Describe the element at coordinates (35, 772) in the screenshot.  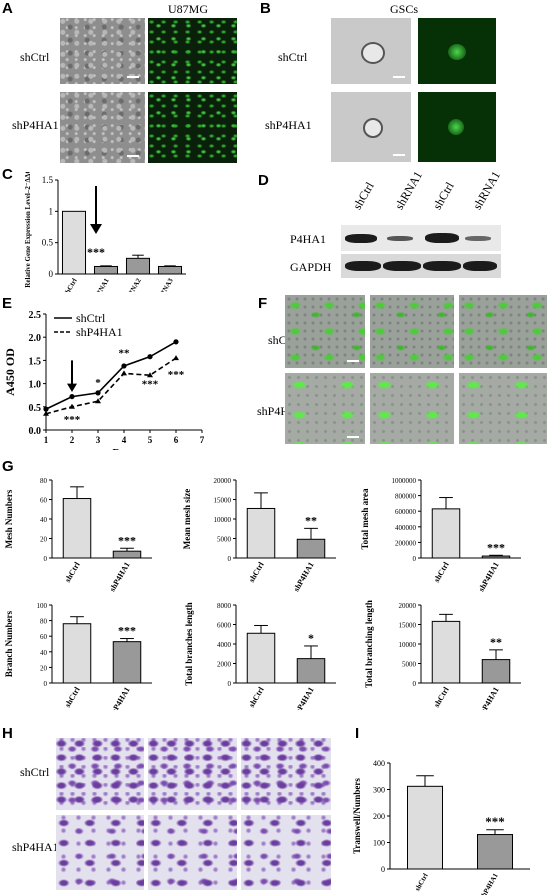
I see `panel-h-row-shctrl: shCtrl` at that location.